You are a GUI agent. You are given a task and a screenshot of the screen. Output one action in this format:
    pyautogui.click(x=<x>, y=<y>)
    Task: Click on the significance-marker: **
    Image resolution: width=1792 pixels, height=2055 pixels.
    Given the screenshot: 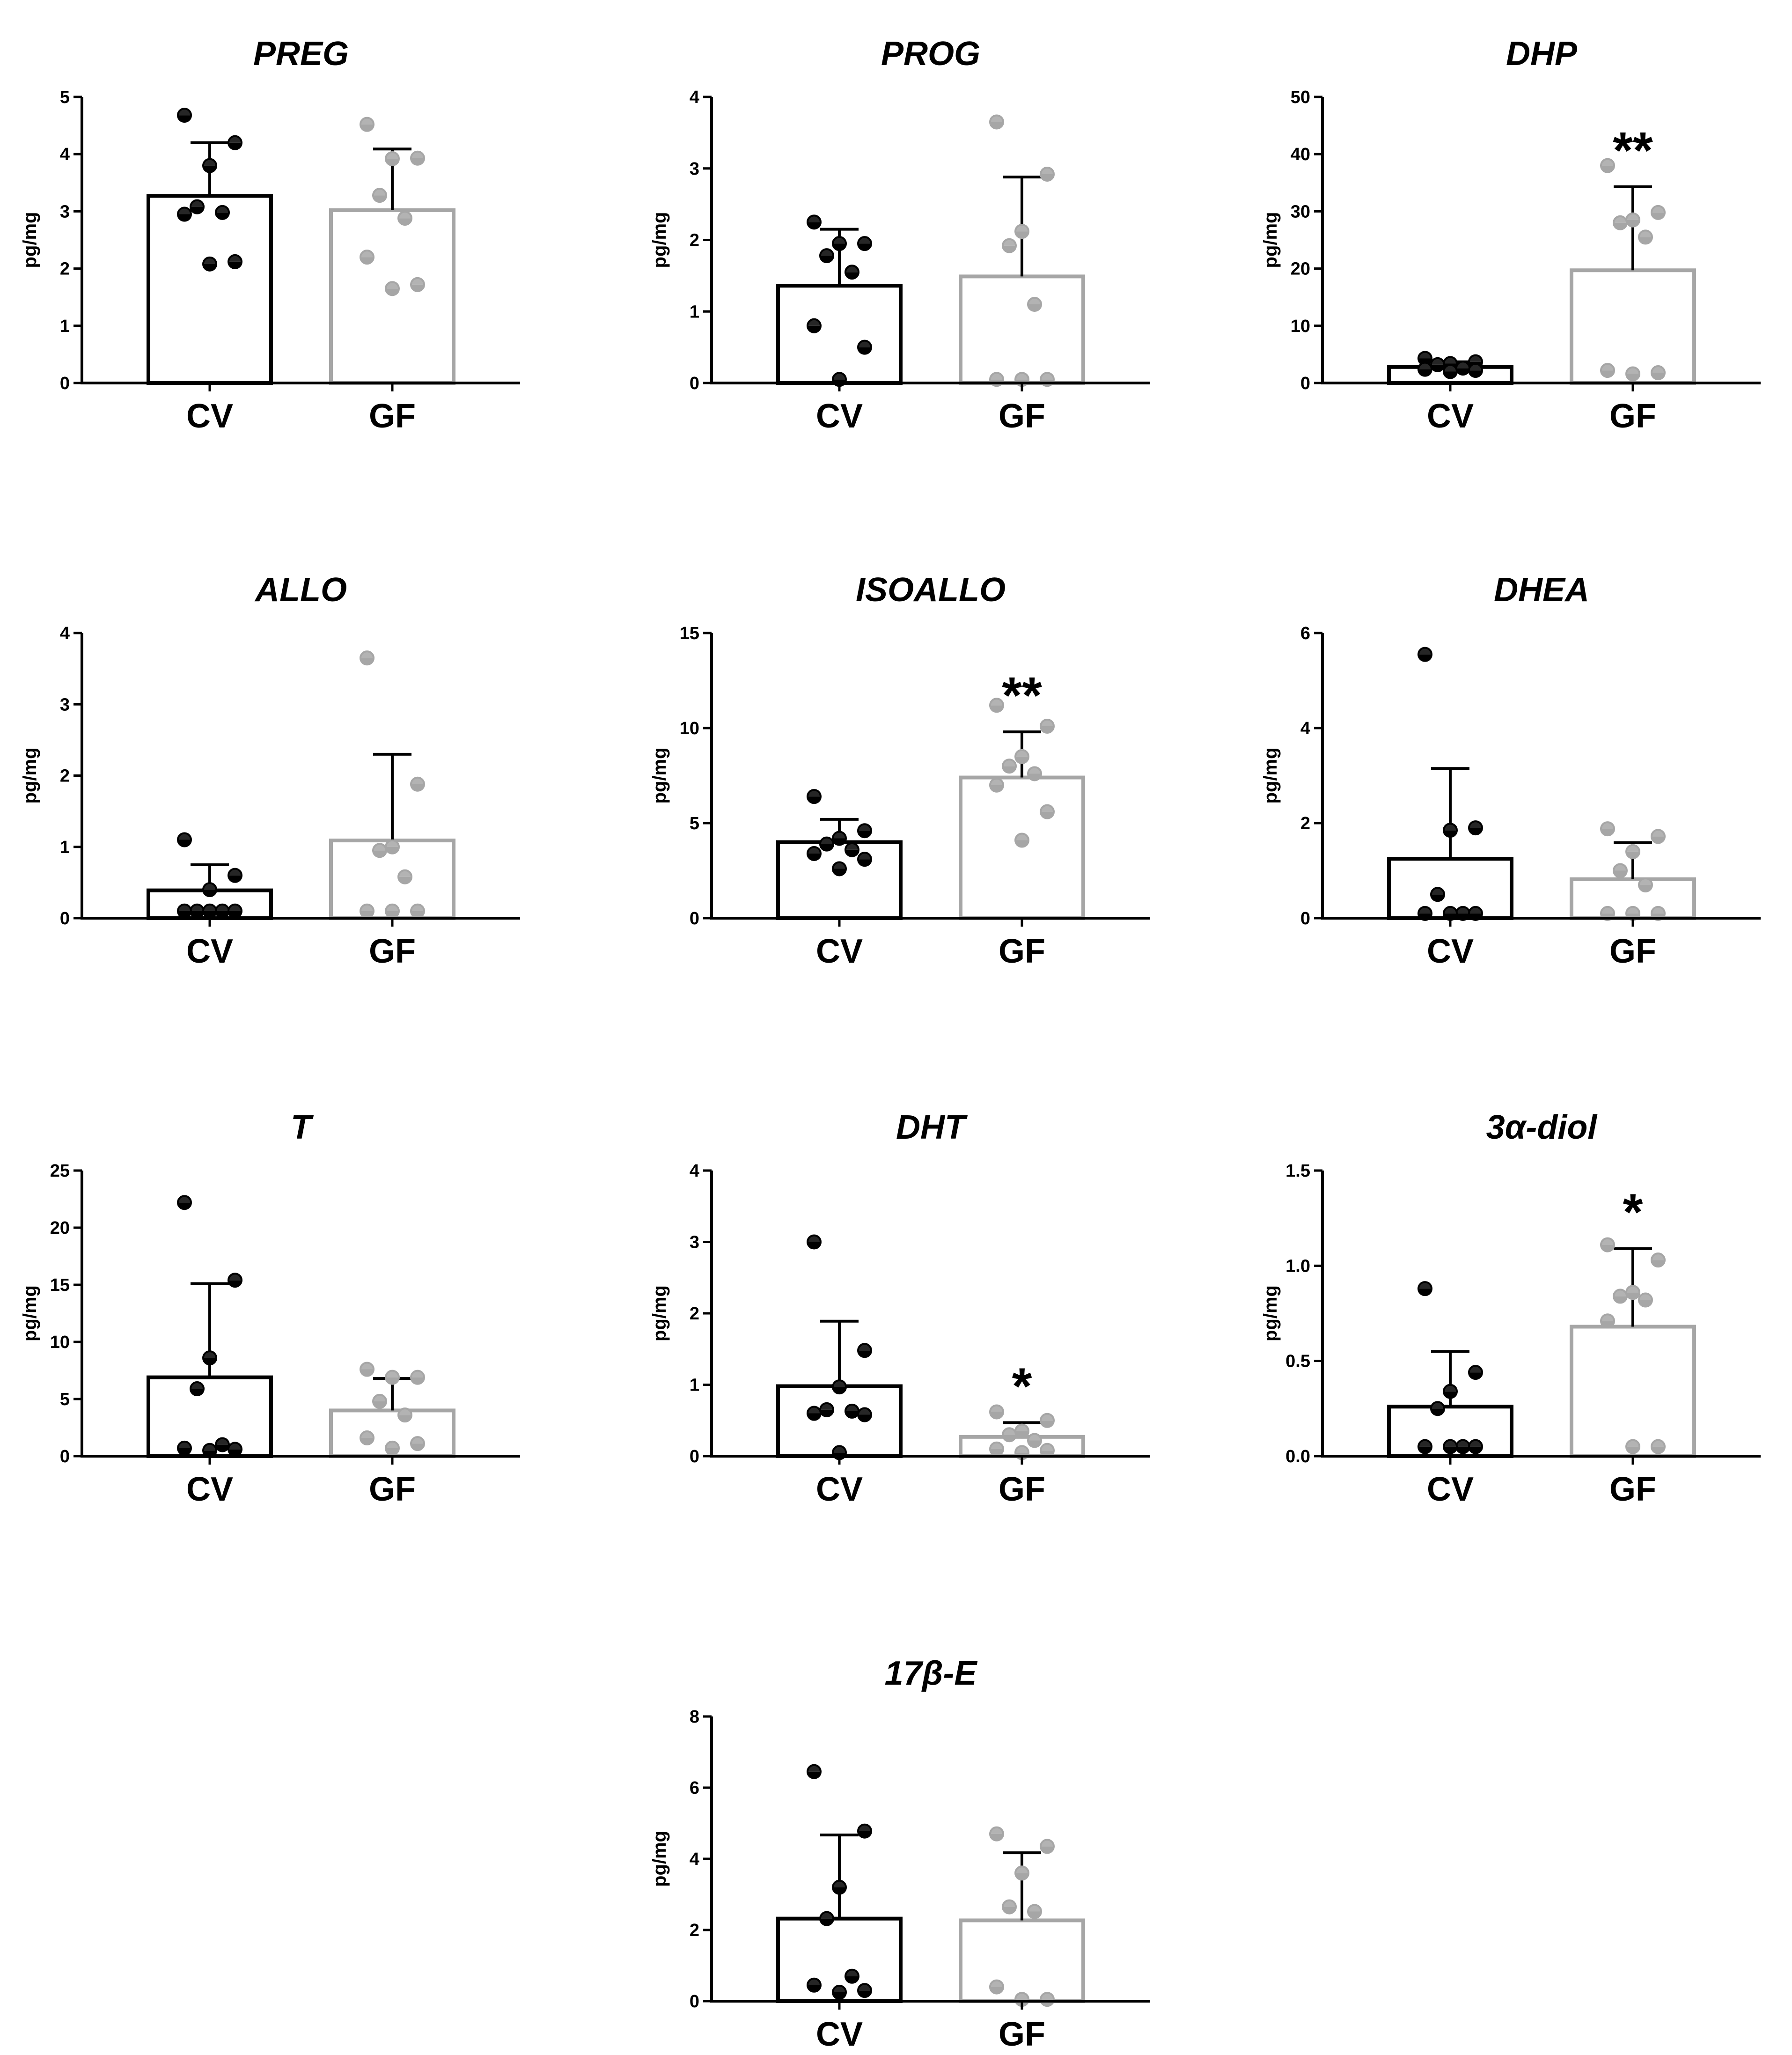 What is the action you would take?
    pyautogui.click(x=1022, y=695)
    